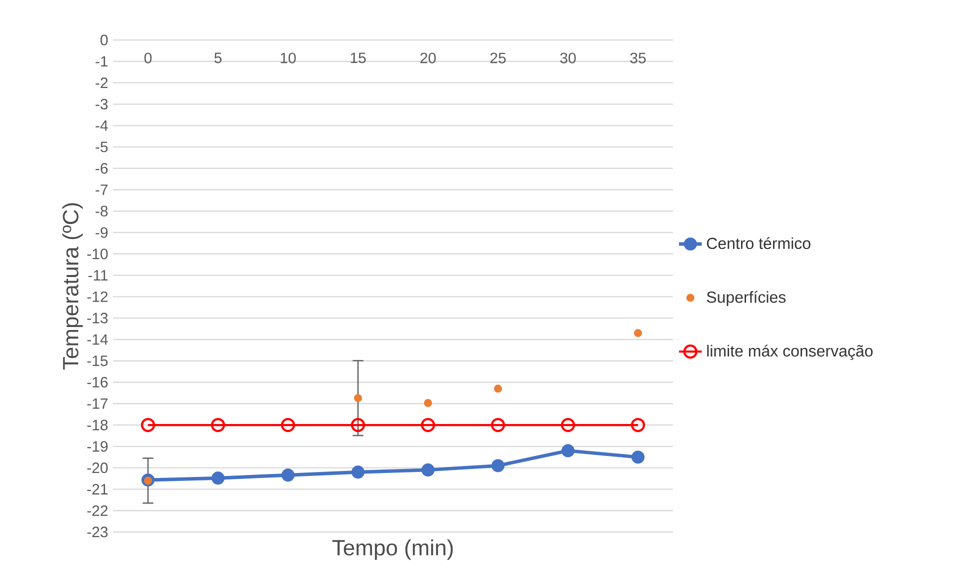 The height and width of the screenshot is (581, 961). What do you see at coordinates (758, 243) in the screenshot?
I see `legend-label: Centro térmico` at bounding box center [758, 243].